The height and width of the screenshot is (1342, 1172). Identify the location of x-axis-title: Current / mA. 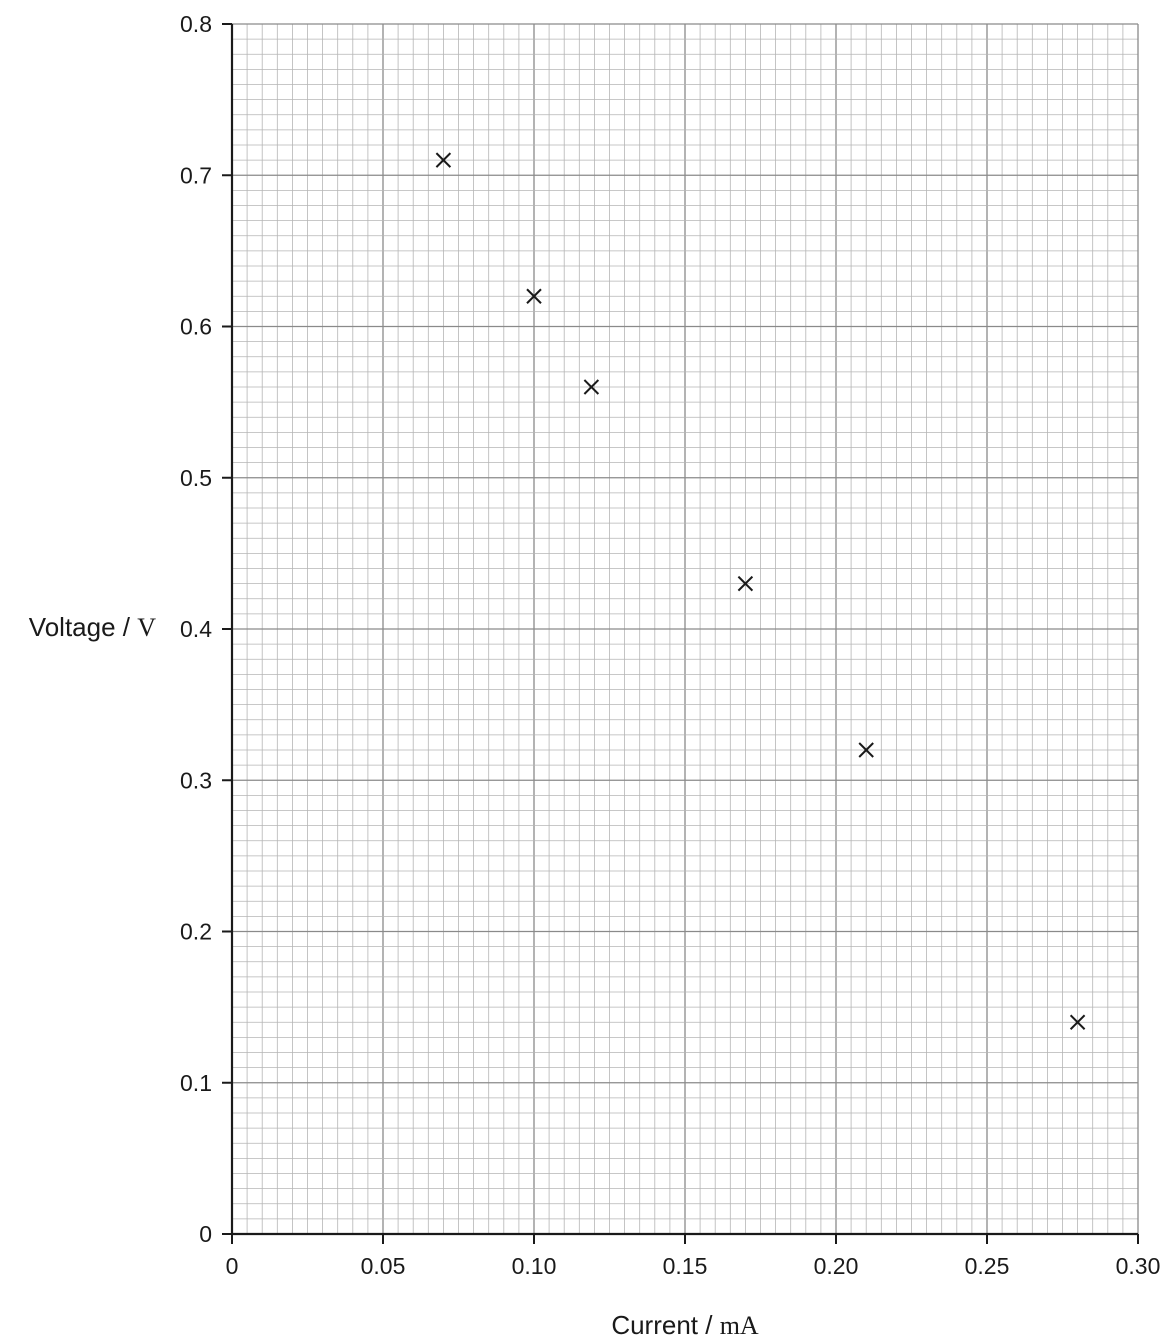
(685, 1325).